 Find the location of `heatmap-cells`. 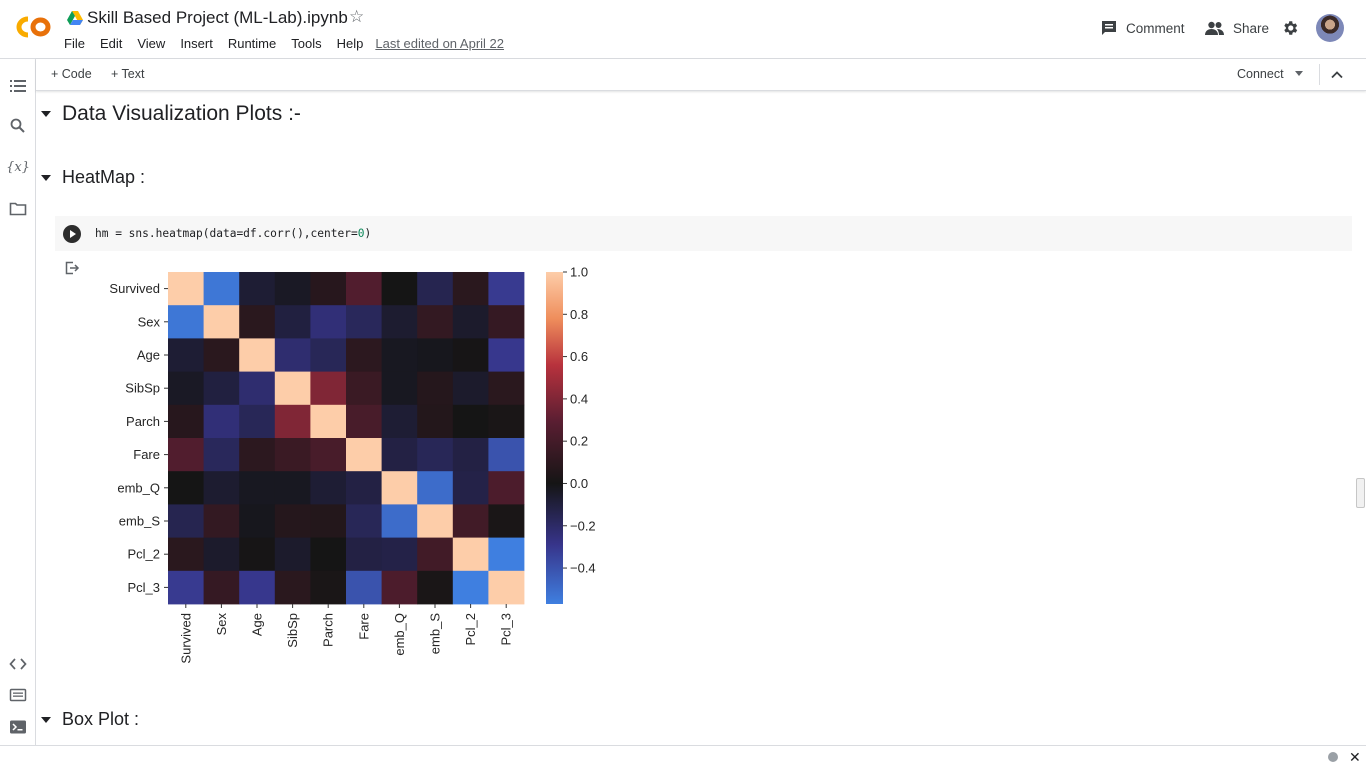

heatmap-cells is located at coordinates (346, 438).